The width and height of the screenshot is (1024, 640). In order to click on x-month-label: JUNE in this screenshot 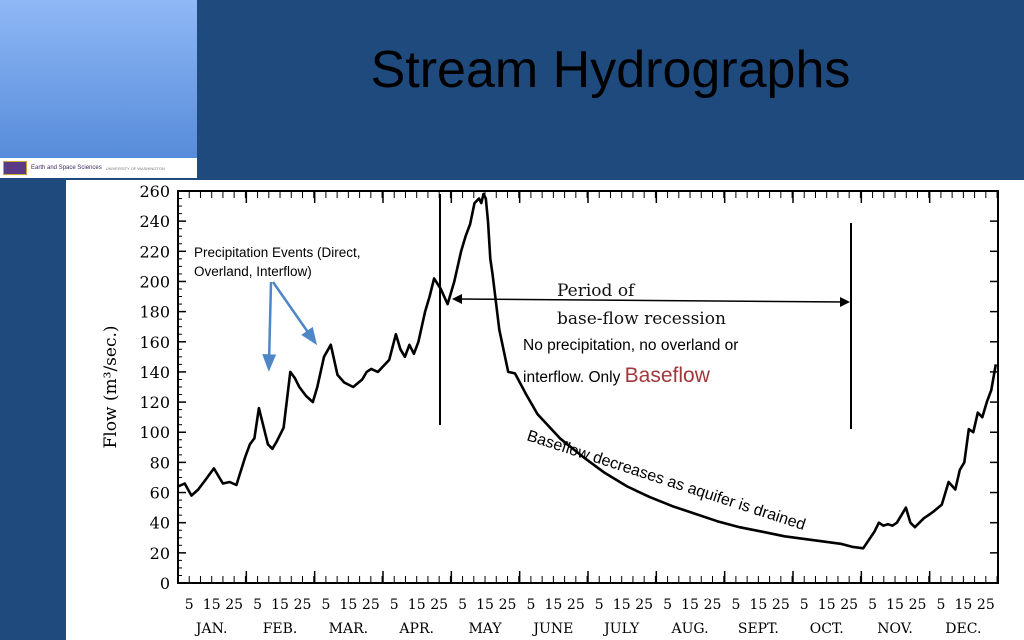, I will do `click(552, 629)`.